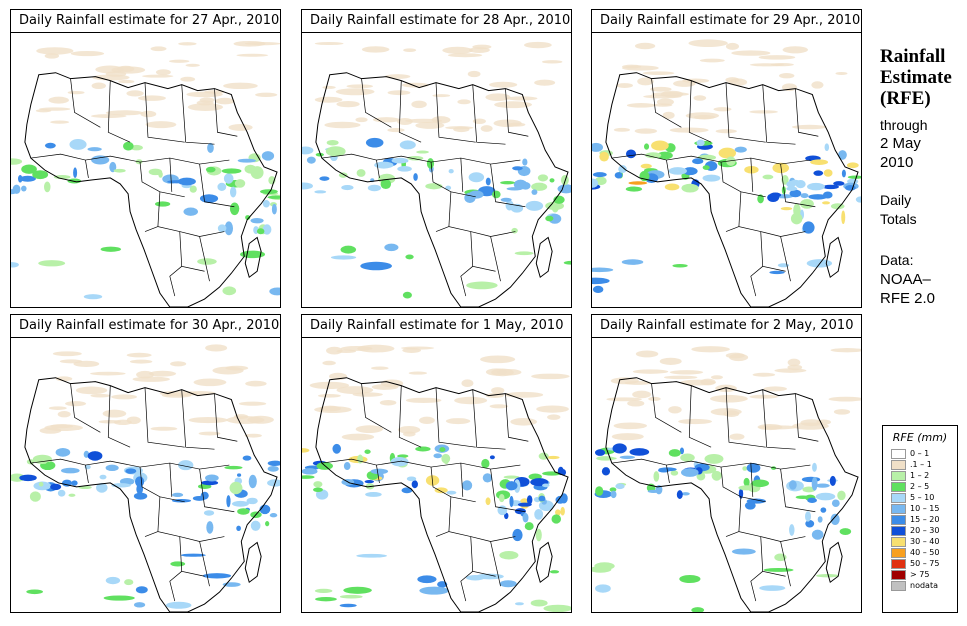 The image size is (967, 626). Describe the element at coordinates (925, 508) in the screenshot. I see `legend-label: 10 – 15` at that location.